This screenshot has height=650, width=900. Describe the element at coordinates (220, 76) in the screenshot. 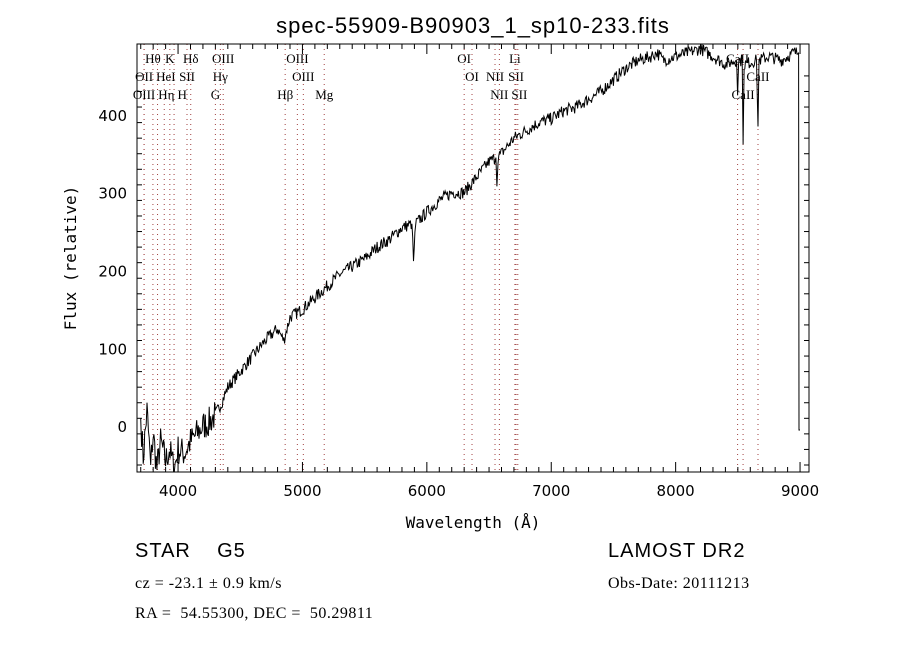

I see `spectral-line-label: Hγ` at that location.